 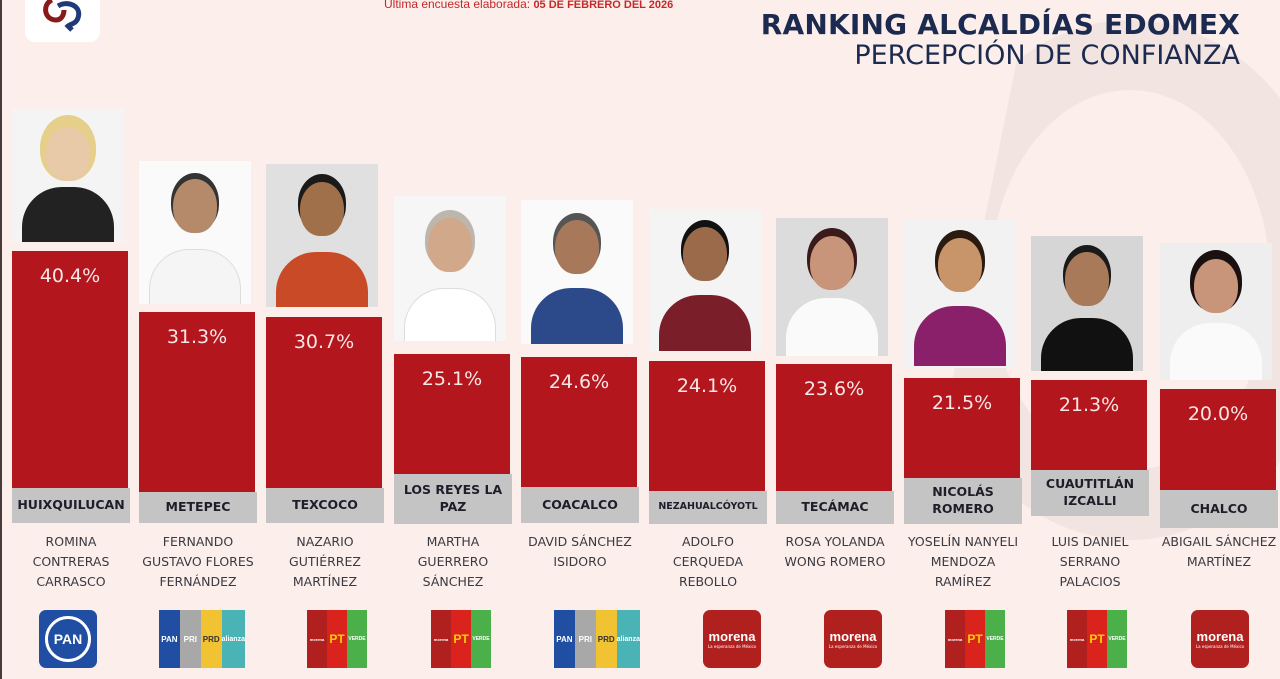 I want to click on municipality-label: LOS REYES LA PAZ, so click(x=453, y=499).